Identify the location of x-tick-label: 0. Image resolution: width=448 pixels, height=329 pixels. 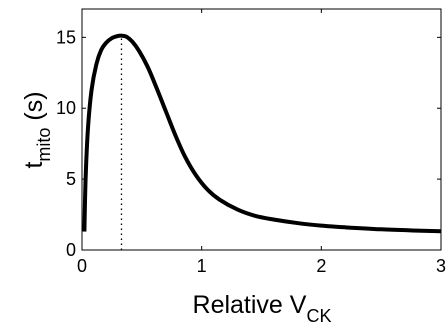
(82, 266).